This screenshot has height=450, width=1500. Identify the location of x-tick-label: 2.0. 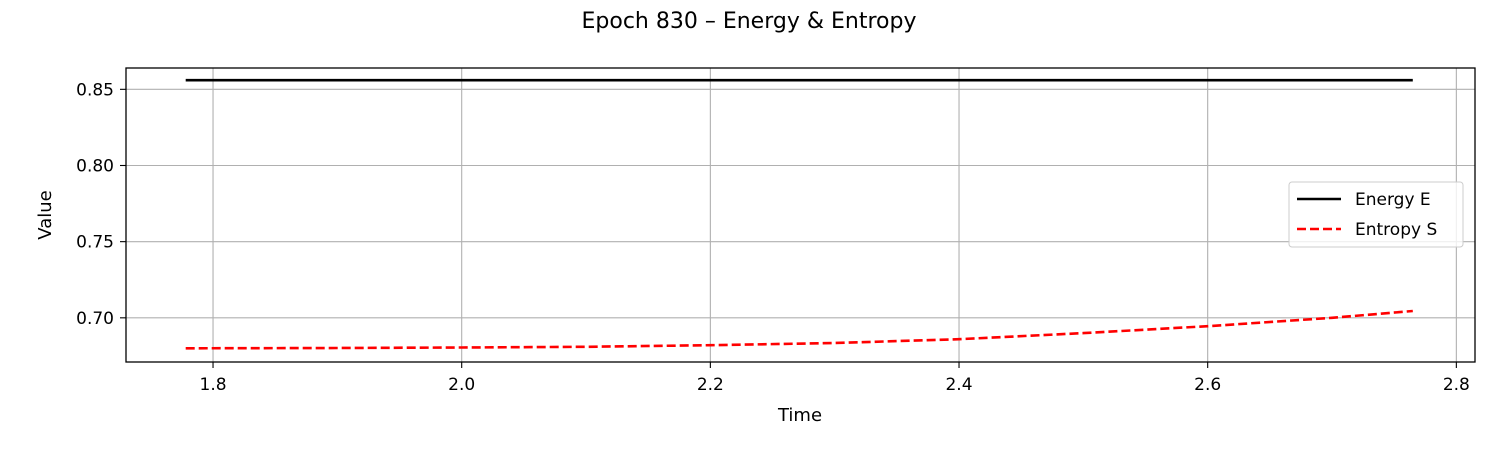
(461, 385).